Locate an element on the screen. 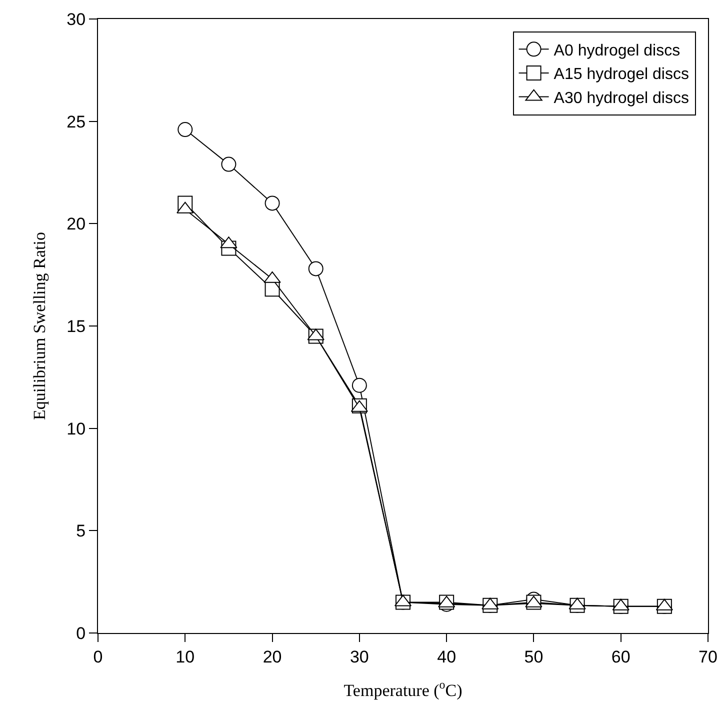 The height and width of the screenshot is (727, 724). y-tick-label: 0 is located at coordinates (81, 633).